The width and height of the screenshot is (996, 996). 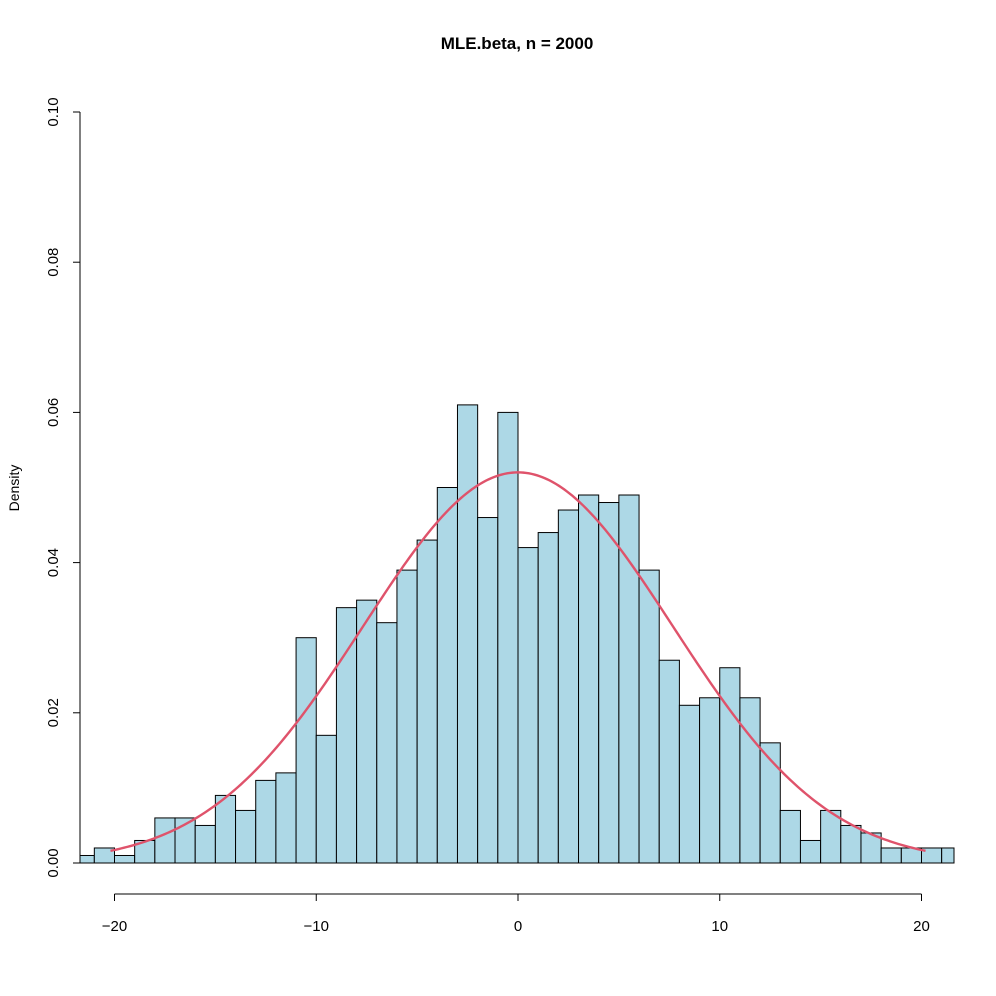 What do you see at coordinates (518, 926) in the screenshot?
I see `x-tick-label: 0` at bounding box center [518, 926].